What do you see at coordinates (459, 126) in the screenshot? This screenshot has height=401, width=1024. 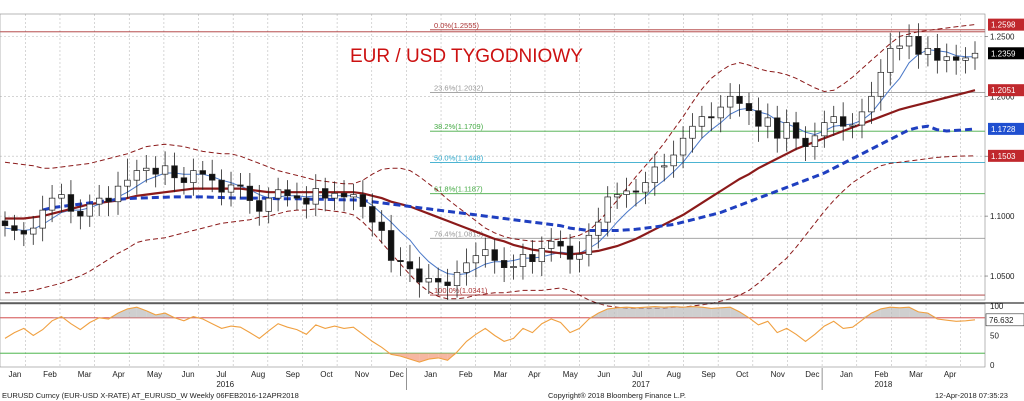 I see `fib-label: 38.2%(1.1709)` at bounding box center [459, 126].